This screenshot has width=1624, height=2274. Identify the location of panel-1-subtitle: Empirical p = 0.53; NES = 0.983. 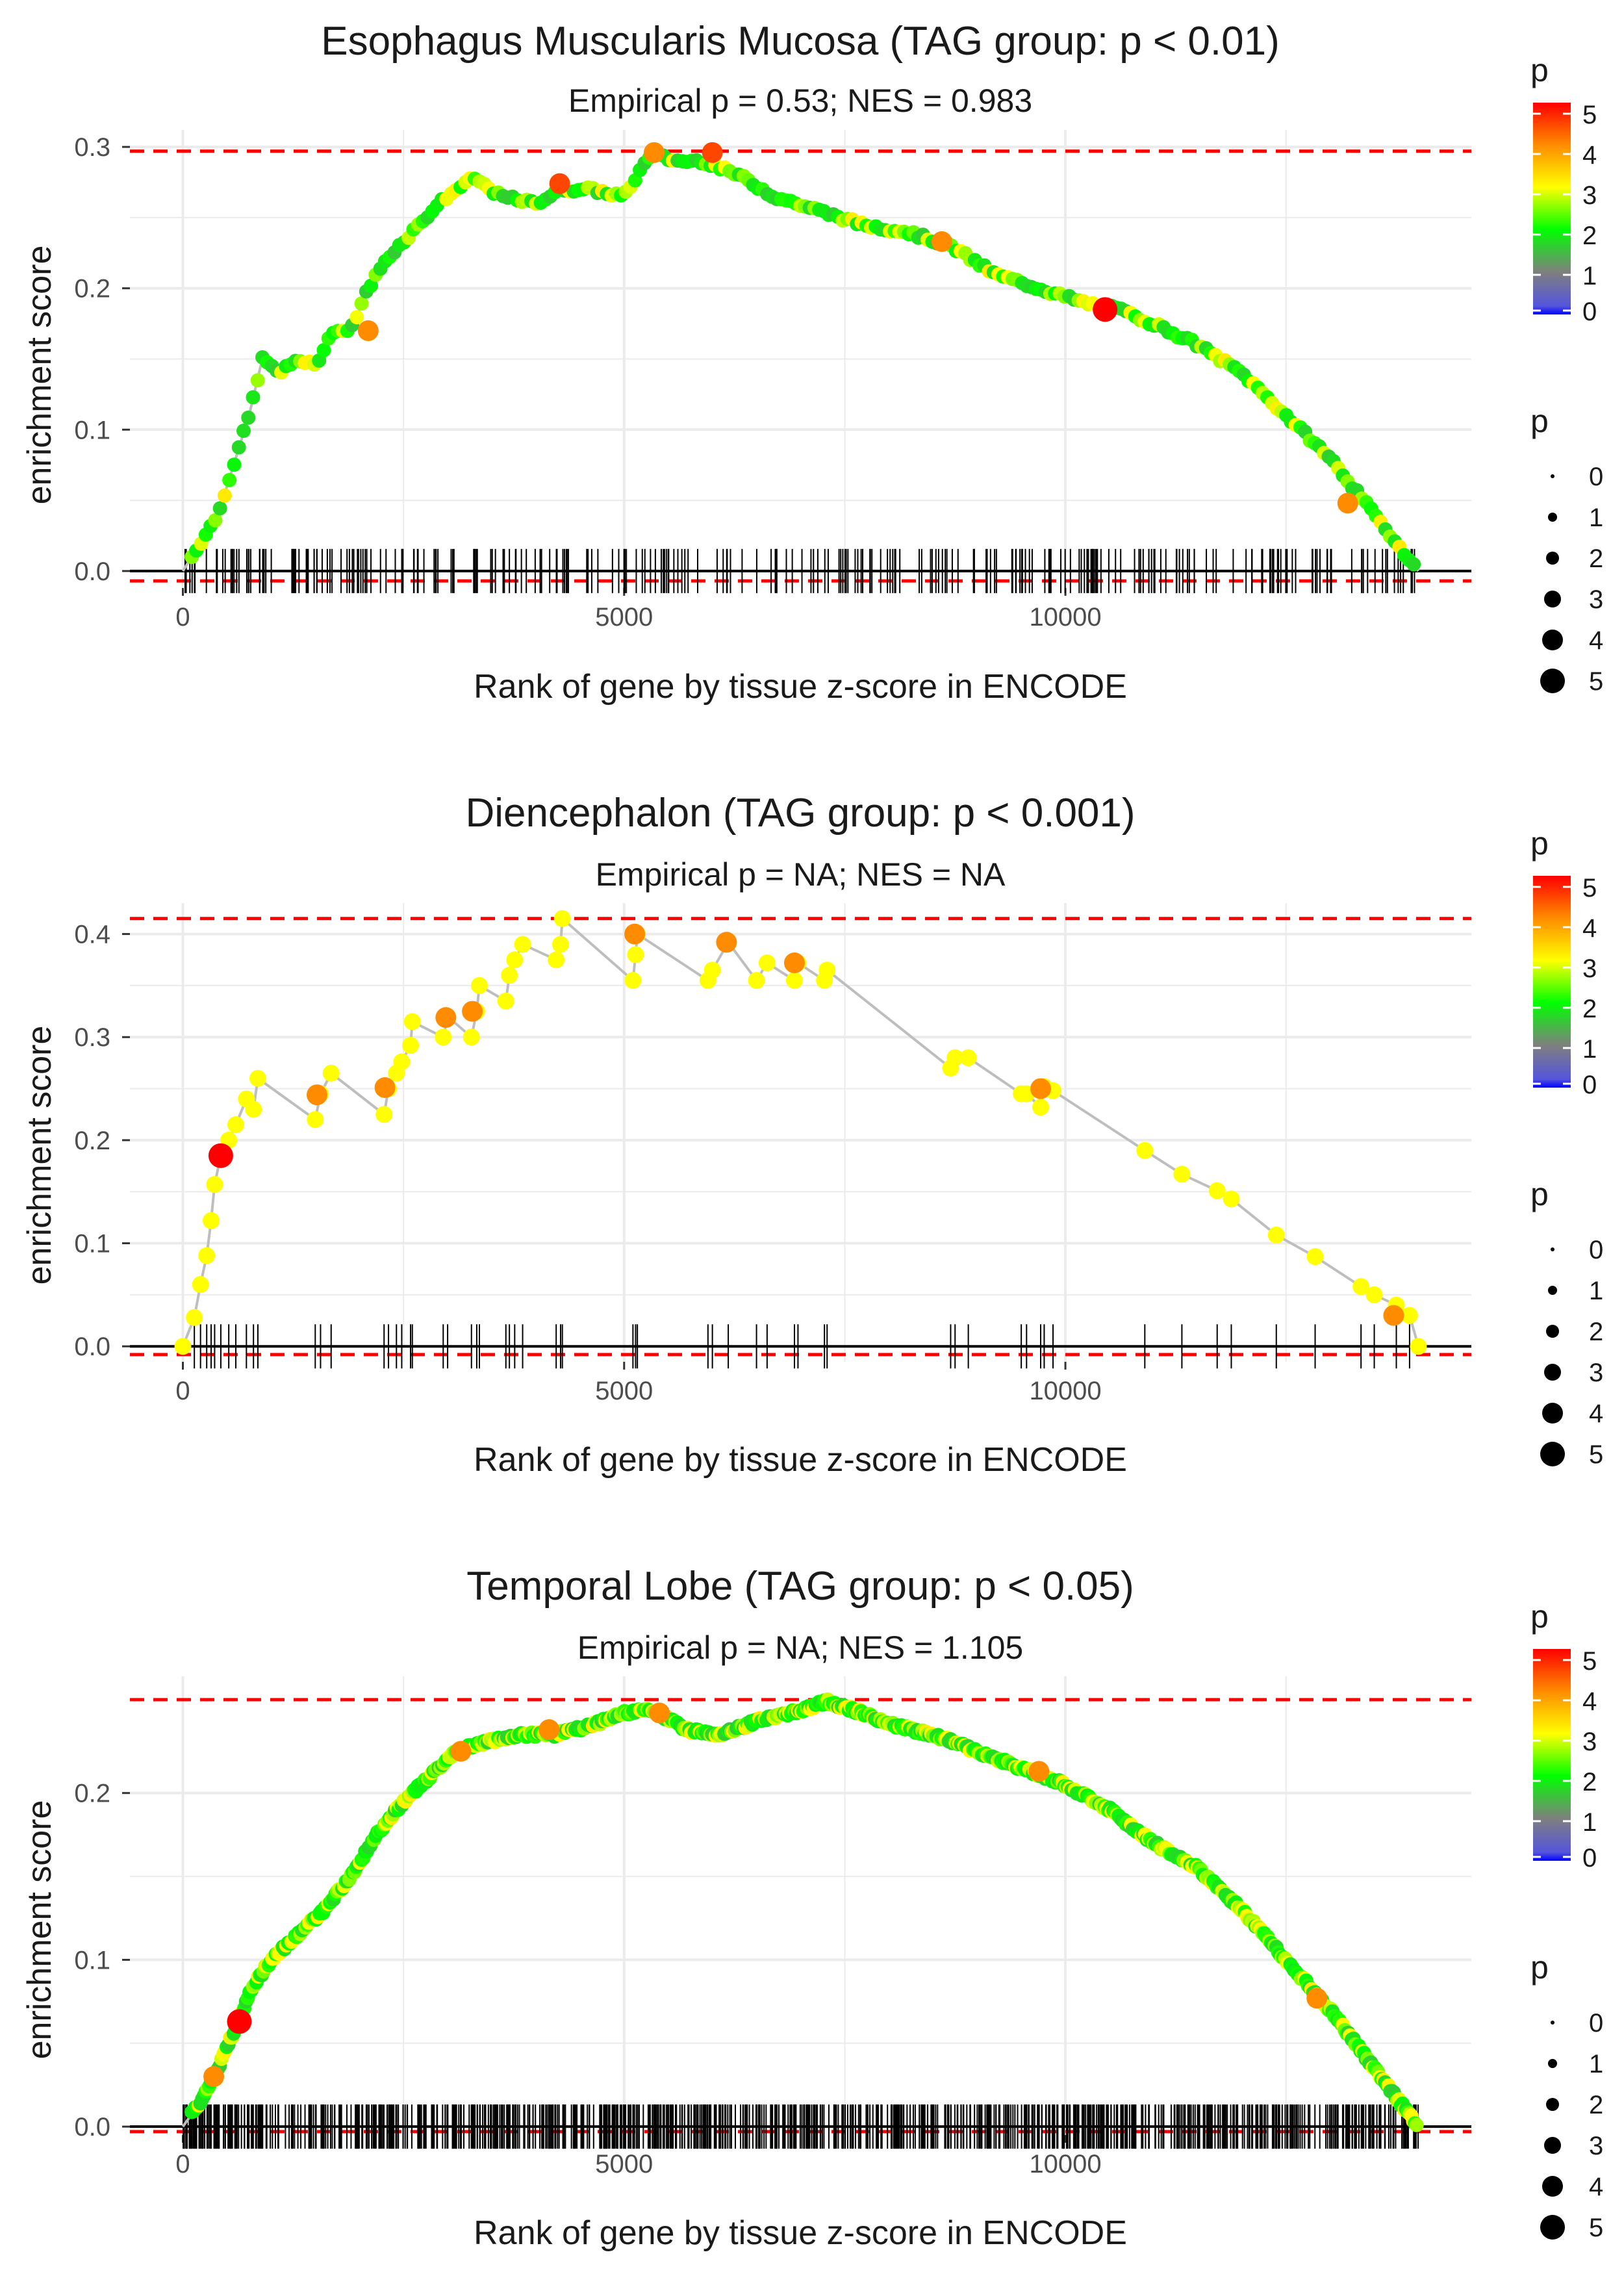
(800, 101).